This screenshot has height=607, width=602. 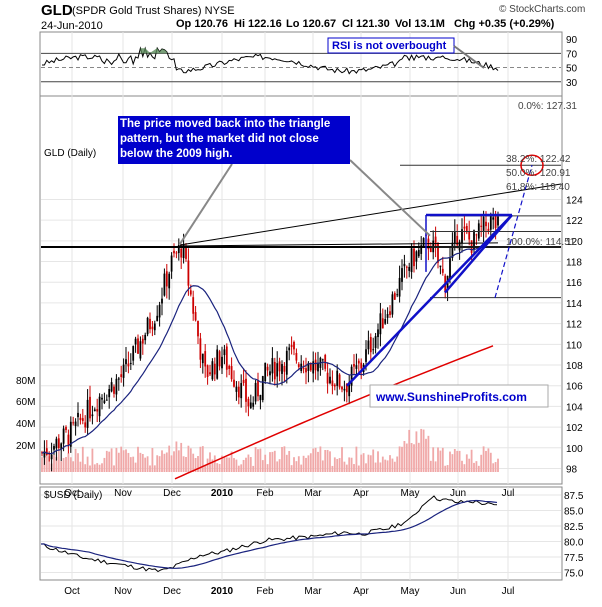 What do you see at coordinates (574, 449) in the screenshot?
I see `price-tick-label: 100` at bounding box center [574, 449].